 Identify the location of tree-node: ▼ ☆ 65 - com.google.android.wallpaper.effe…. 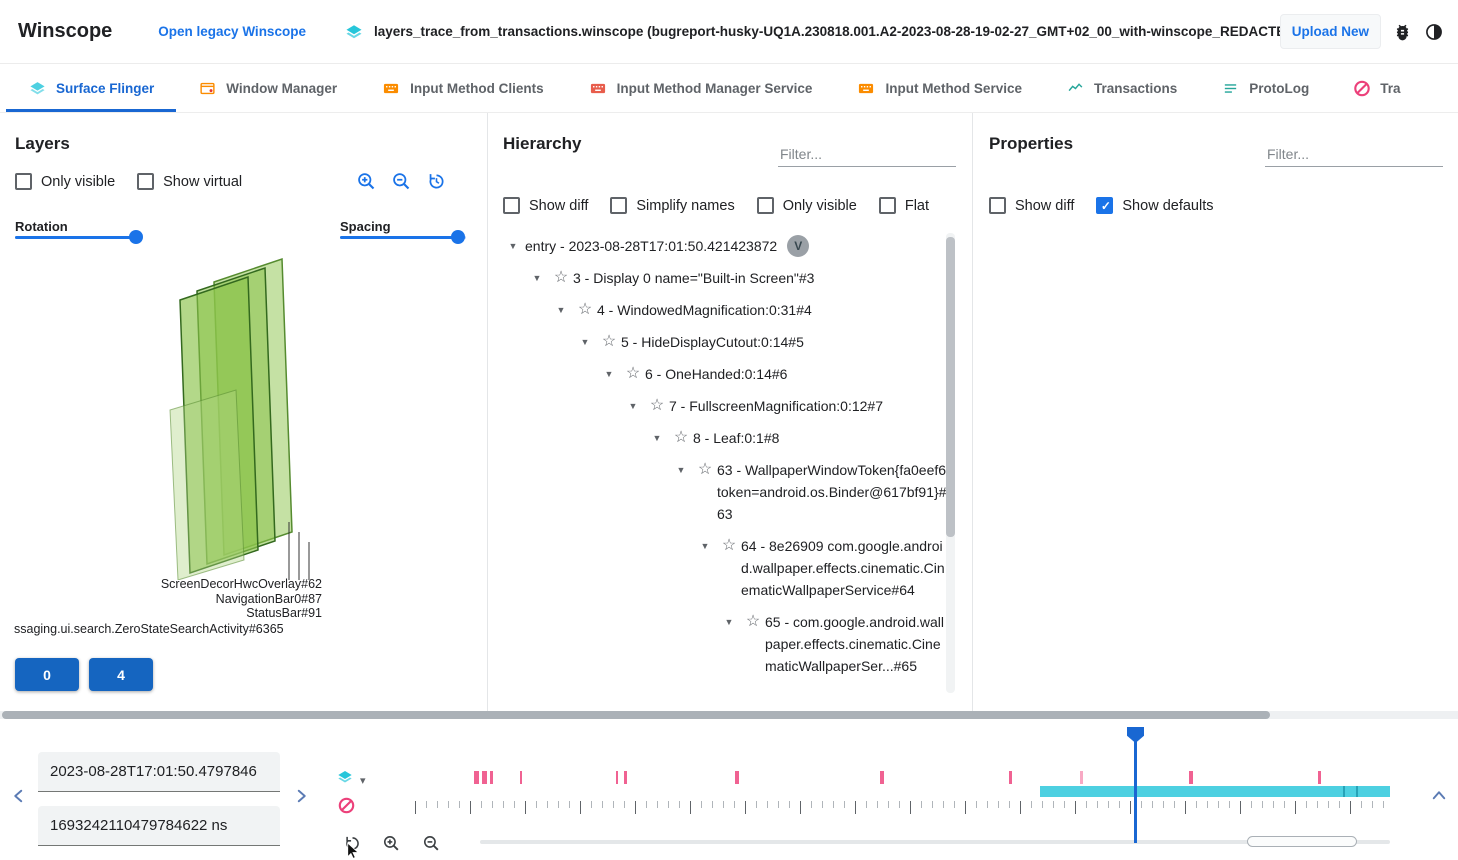
(721, 644).